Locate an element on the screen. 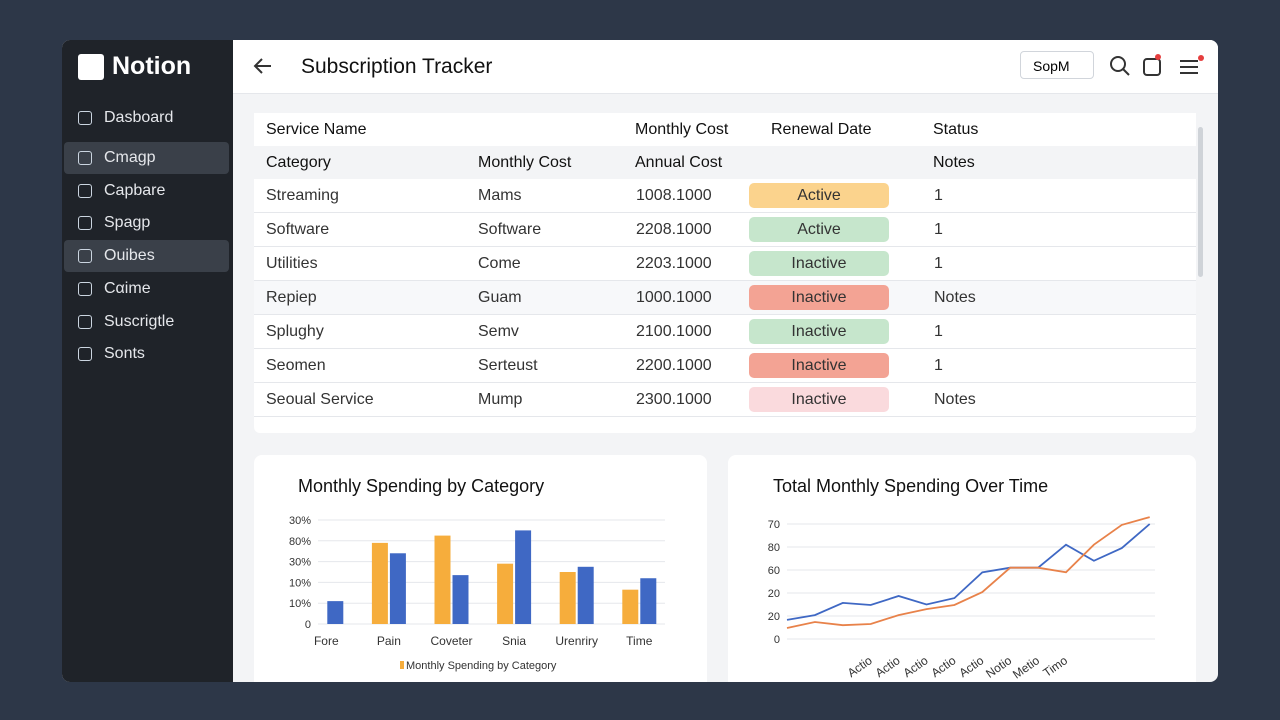 Image resolution: width=1280 pixels, height=720 pixels. table-row: Seoual Service Mump 2300.1000 Inactive Notes is located at coordinates (725, 400).